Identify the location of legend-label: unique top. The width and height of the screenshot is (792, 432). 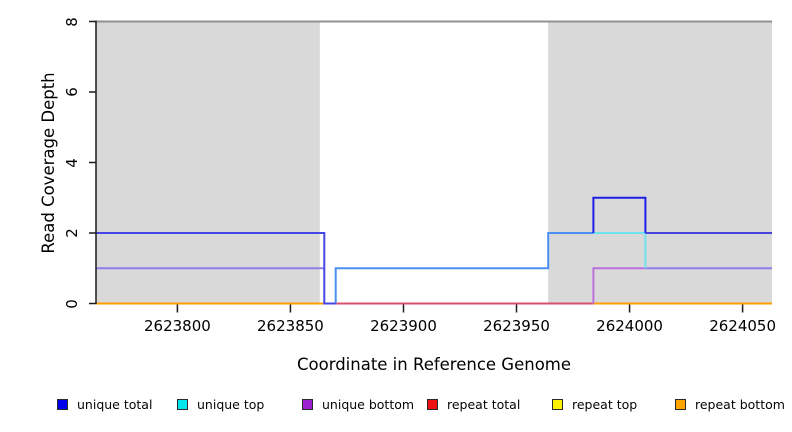
(231, 404).